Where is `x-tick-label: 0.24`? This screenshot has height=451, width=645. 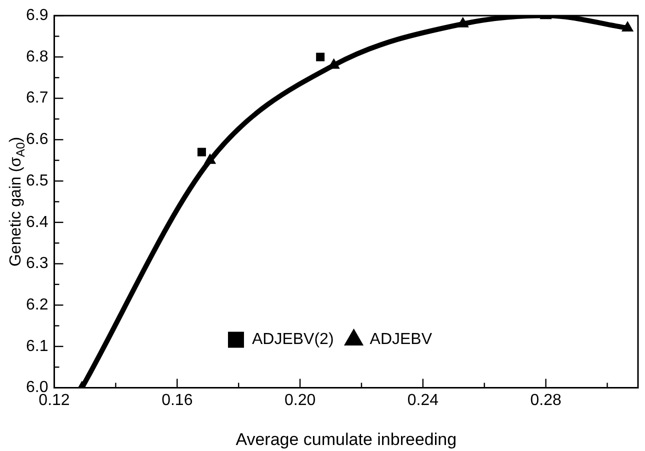
x-tick-label: 0.24 is located at coordinates (423, 400).